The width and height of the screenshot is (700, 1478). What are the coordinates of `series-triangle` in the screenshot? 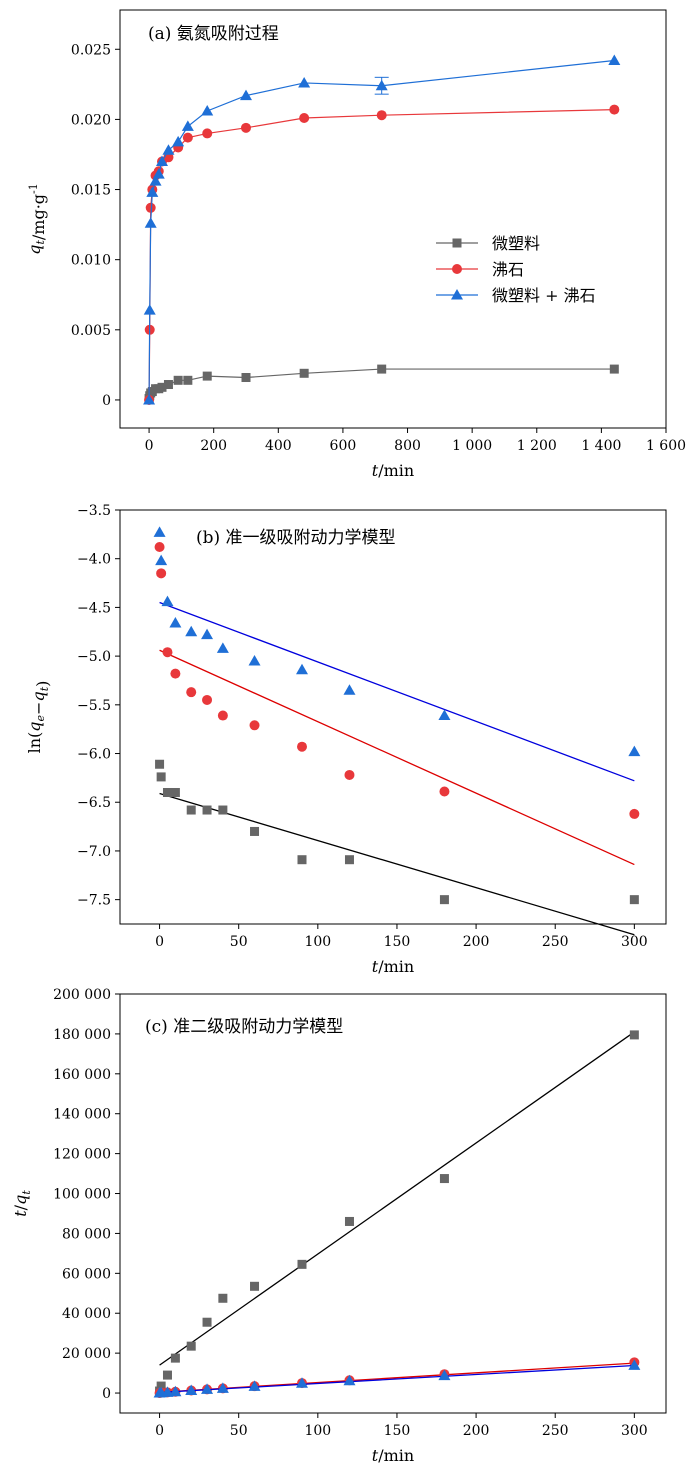 It's located at (397, 1378).